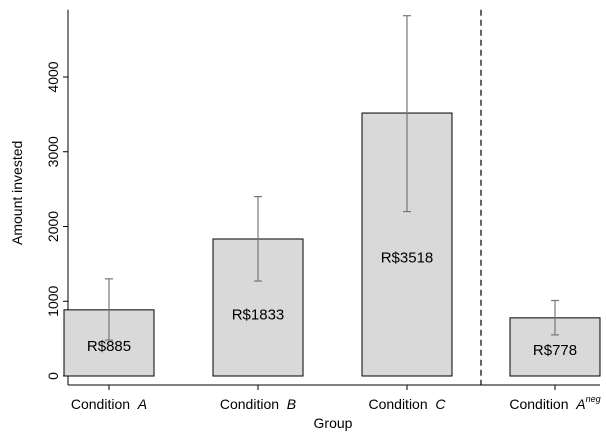  I want to click on y-axis-title: Amount invested, so click(17, 193).